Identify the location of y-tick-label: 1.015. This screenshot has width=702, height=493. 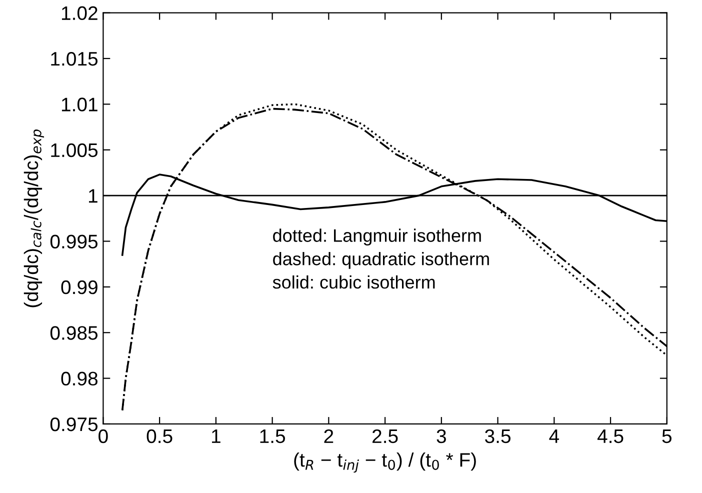
(74, 59).